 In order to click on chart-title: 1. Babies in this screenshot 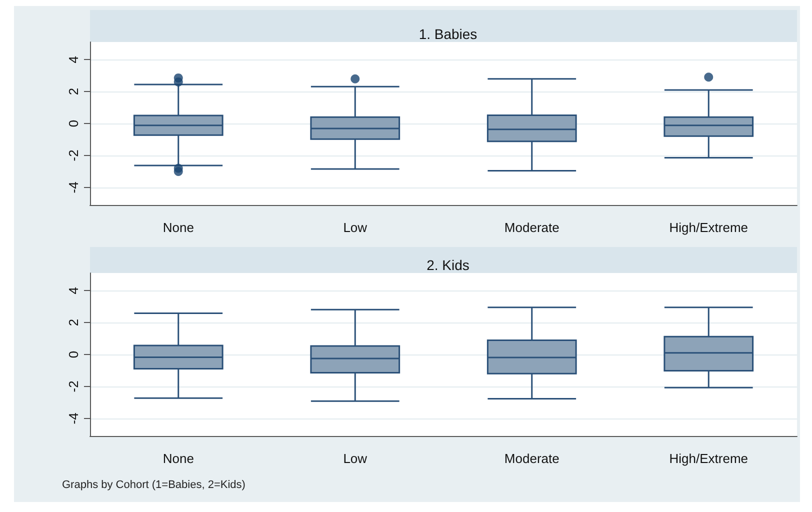, I will do `click(448, 34)`.